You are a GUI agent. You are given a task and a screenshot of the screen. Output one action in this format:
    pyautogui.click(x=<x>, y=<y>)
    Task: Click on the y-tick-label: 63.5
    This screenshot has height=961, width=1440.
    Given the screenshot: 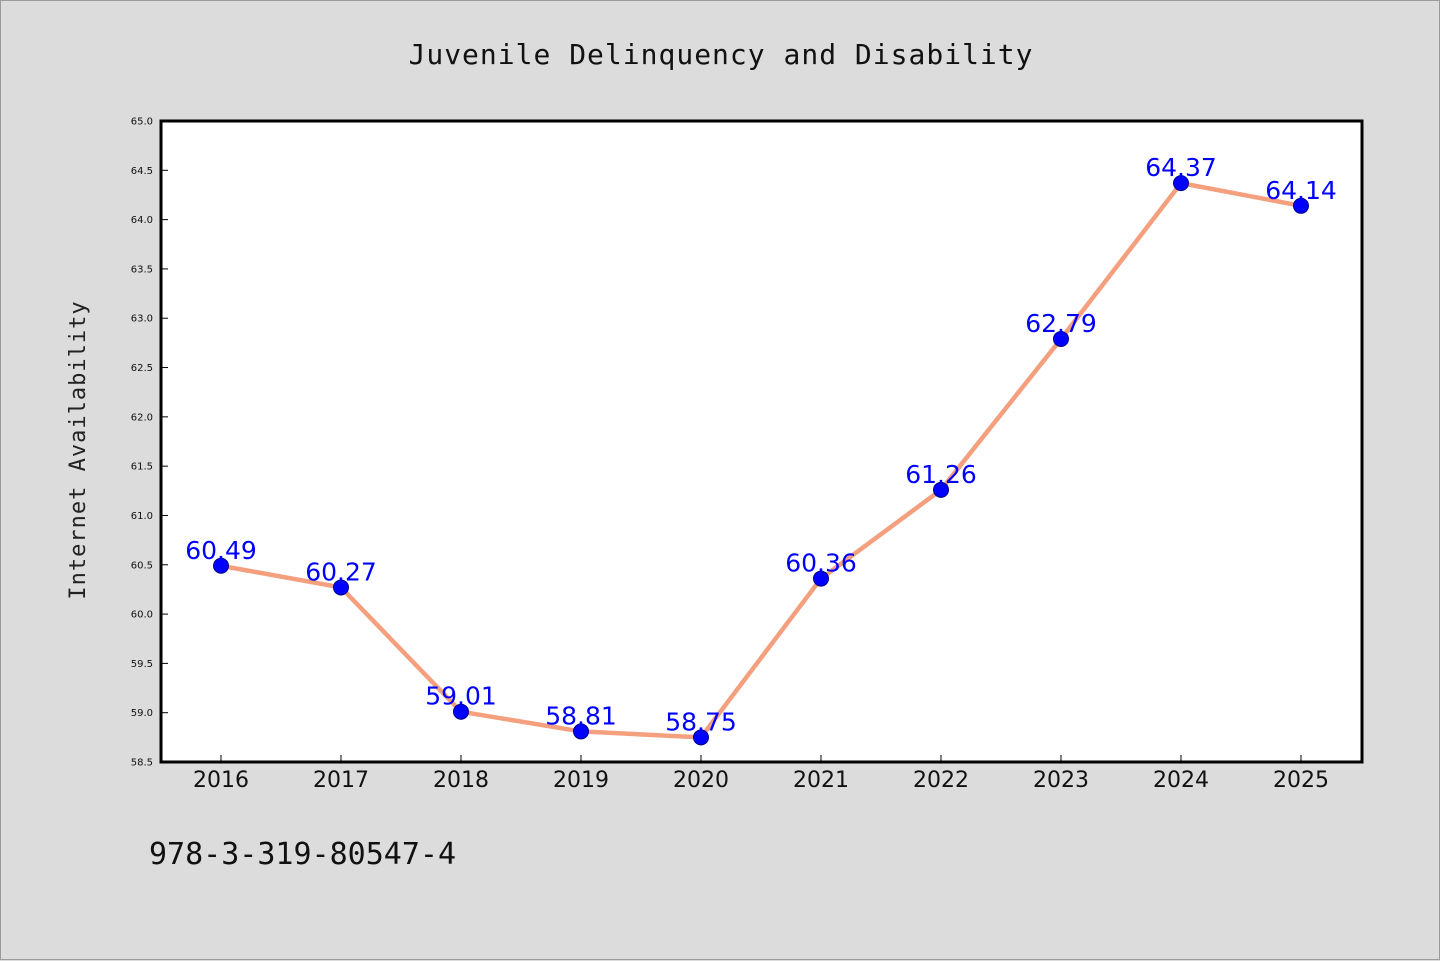 What is the action you would take?
    pyautogui.click(x=142, y=269)
    